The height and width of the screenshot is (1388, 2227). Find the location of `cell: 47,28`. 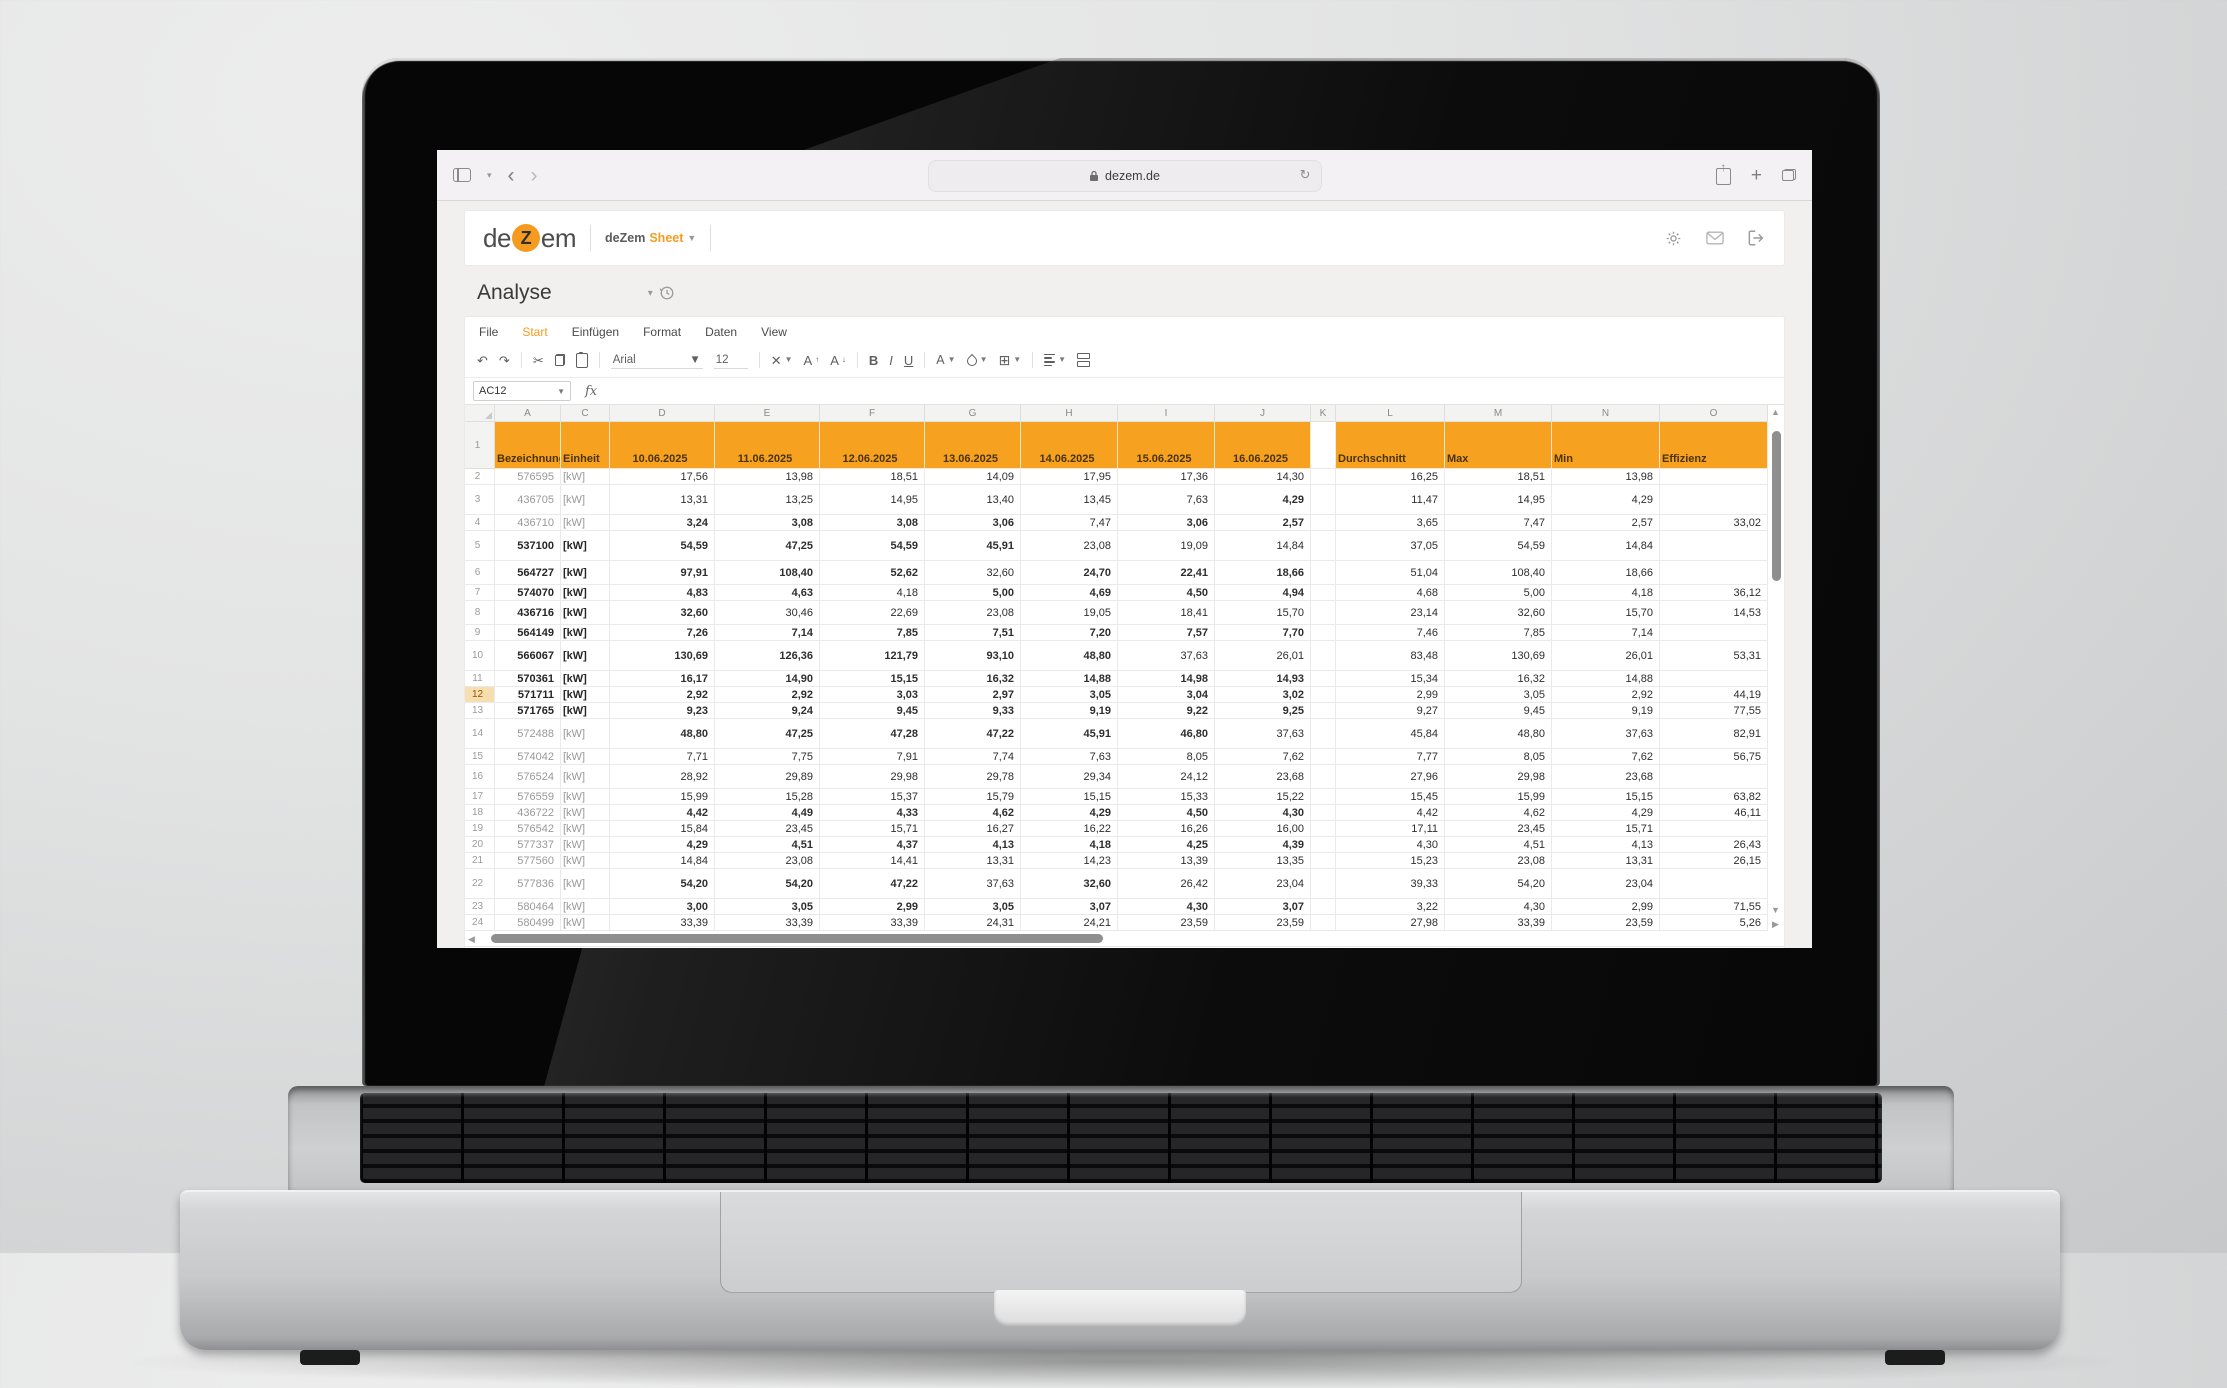

cell: 47,28 is located at coordinates (872, 734).